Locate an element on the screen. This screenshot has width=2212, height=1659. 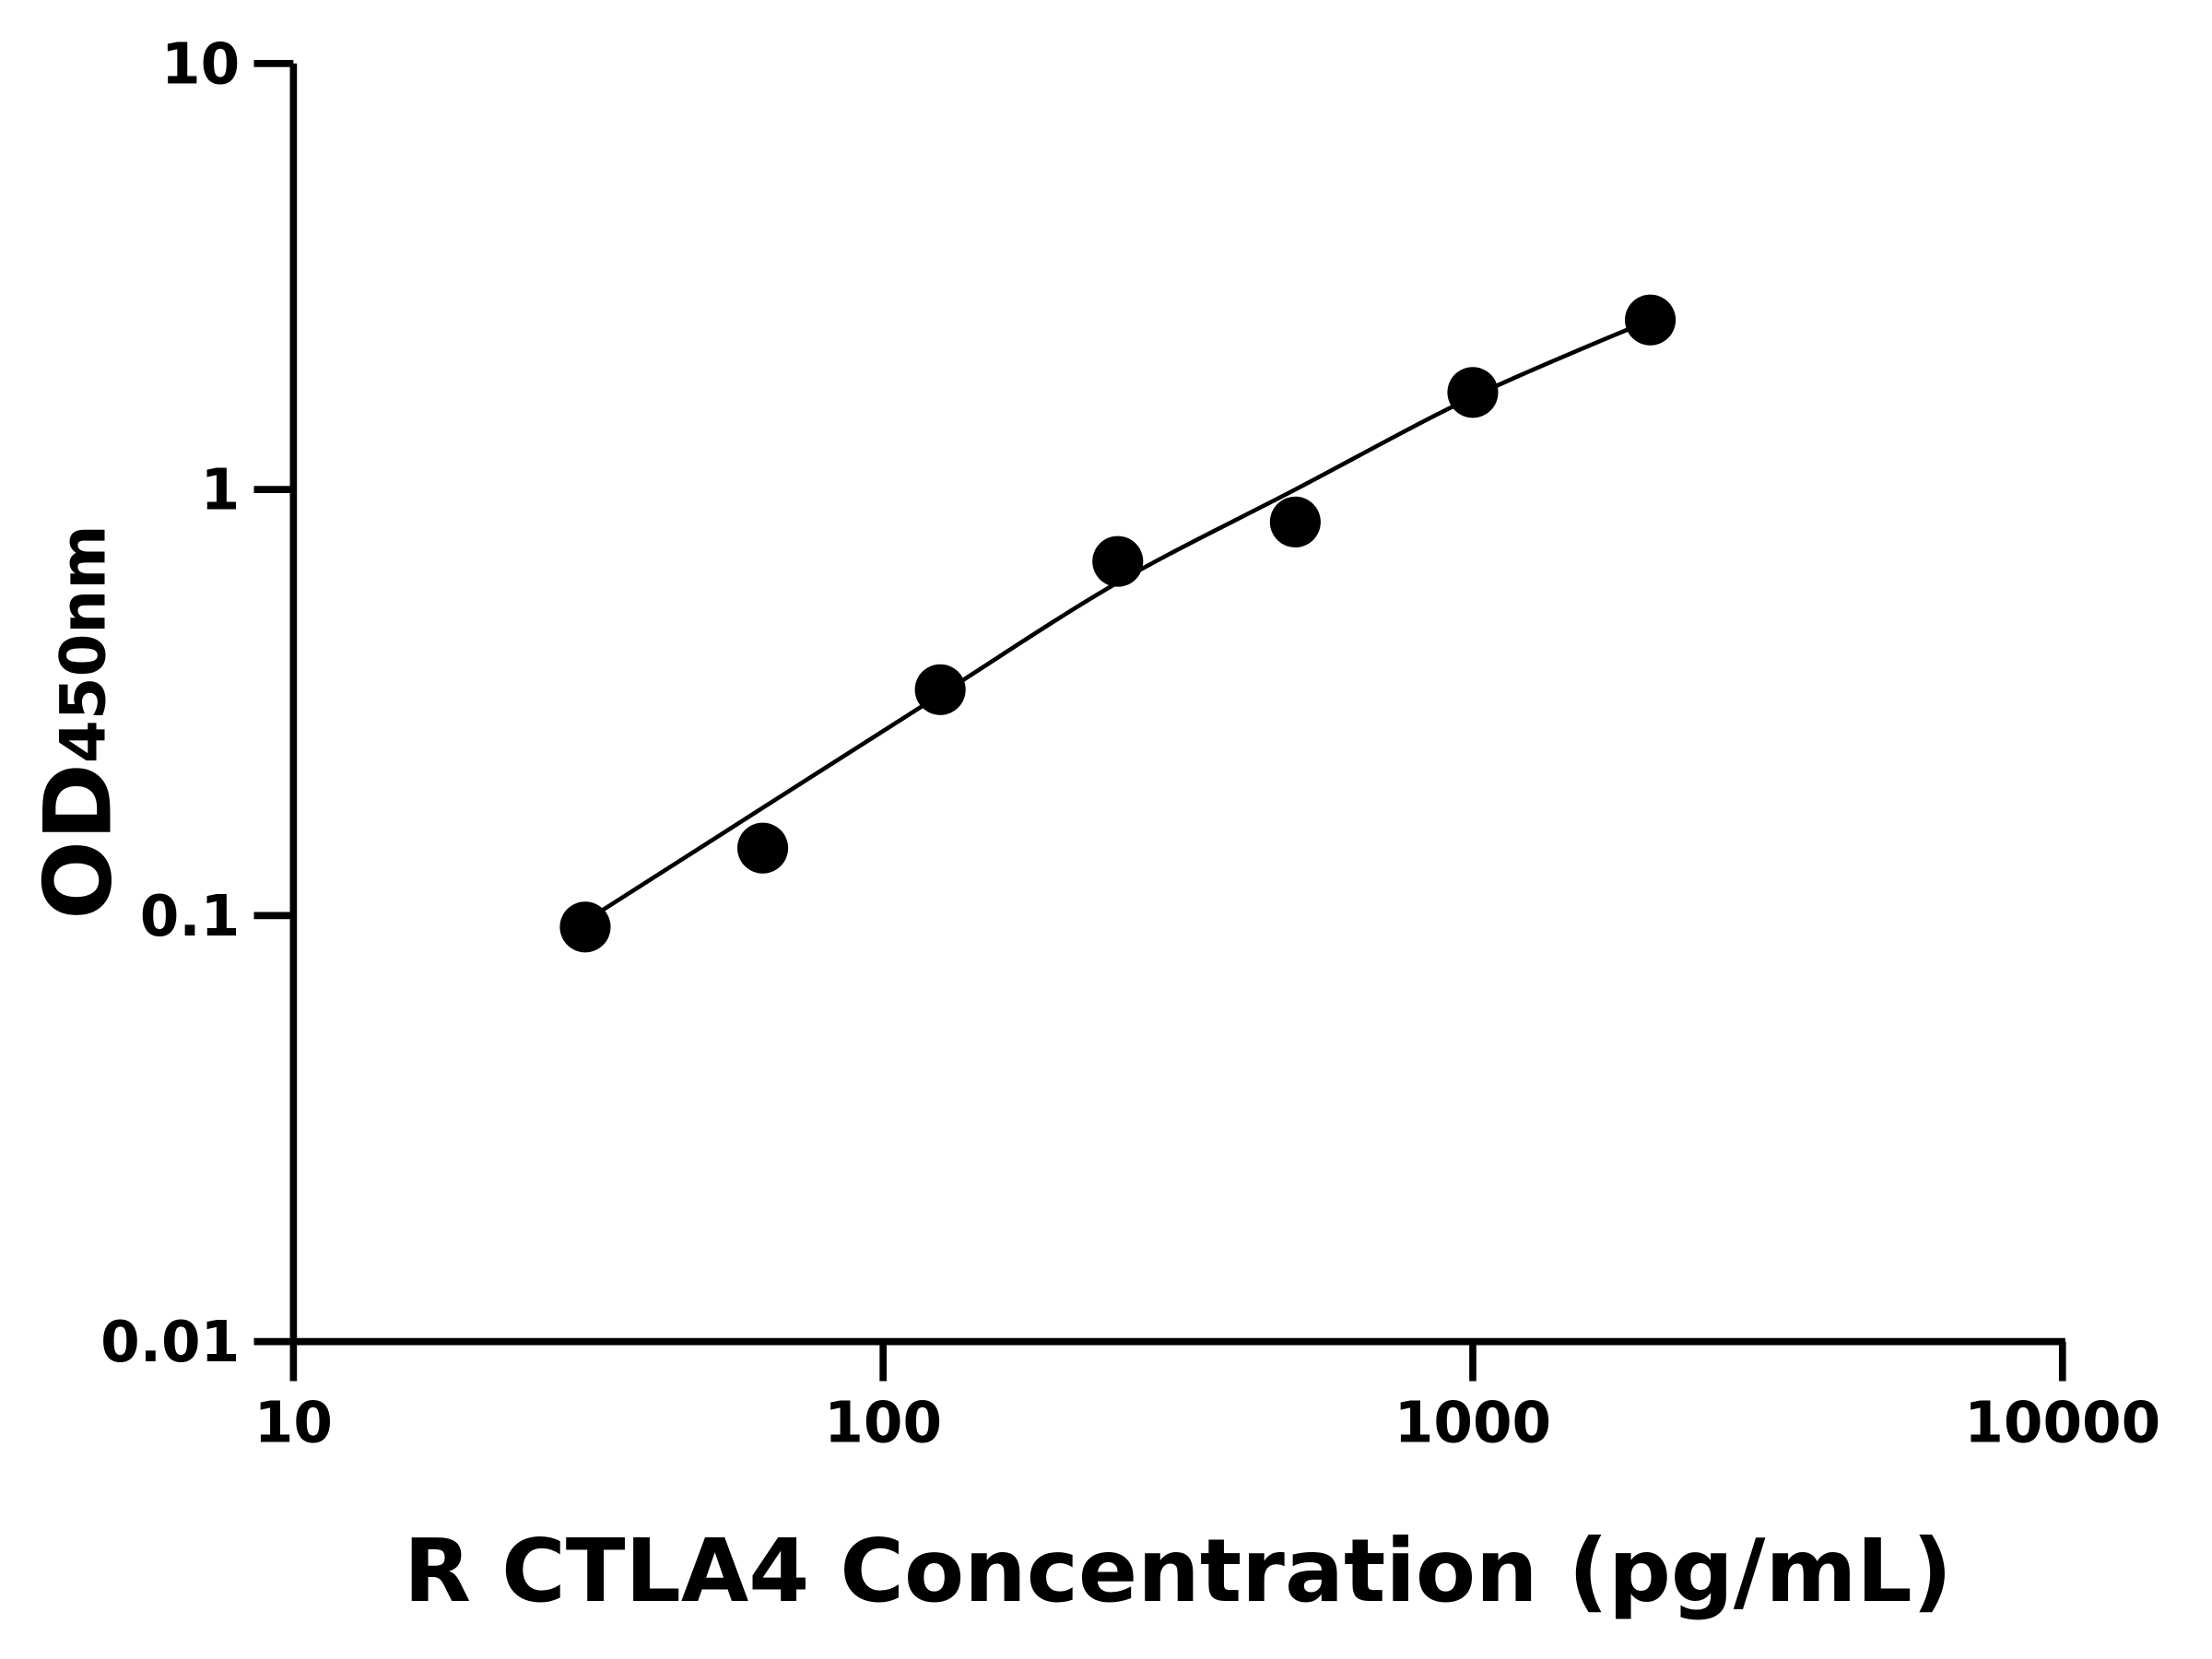
x-tick-label: 1000 is located at coordinates (1472, 1422).